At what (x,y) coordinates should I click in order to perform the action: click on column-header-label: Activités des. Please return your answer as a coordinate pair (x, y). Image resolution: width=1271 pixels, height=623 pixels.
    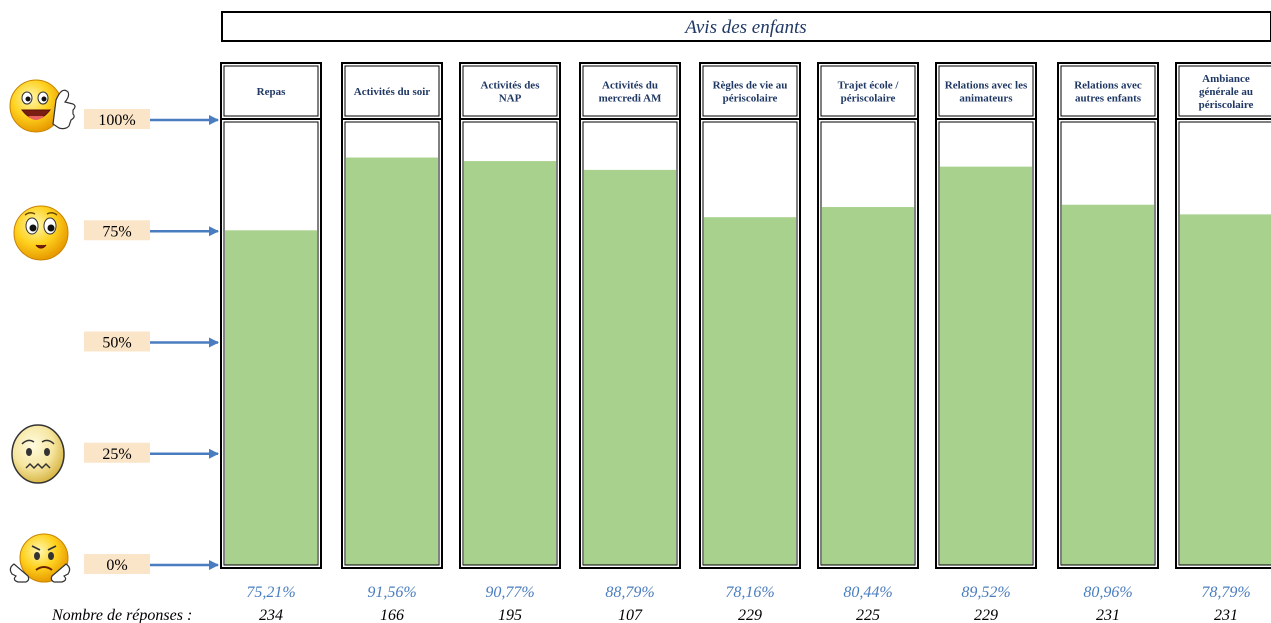
    Looking at the image, I should click on (511, 86).